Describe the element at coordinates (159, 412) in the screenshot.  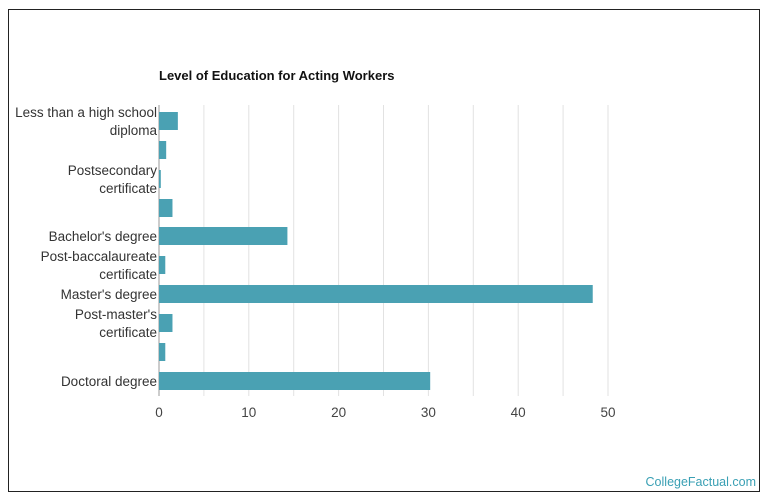
I see `x-tick-label: 0` at that location.